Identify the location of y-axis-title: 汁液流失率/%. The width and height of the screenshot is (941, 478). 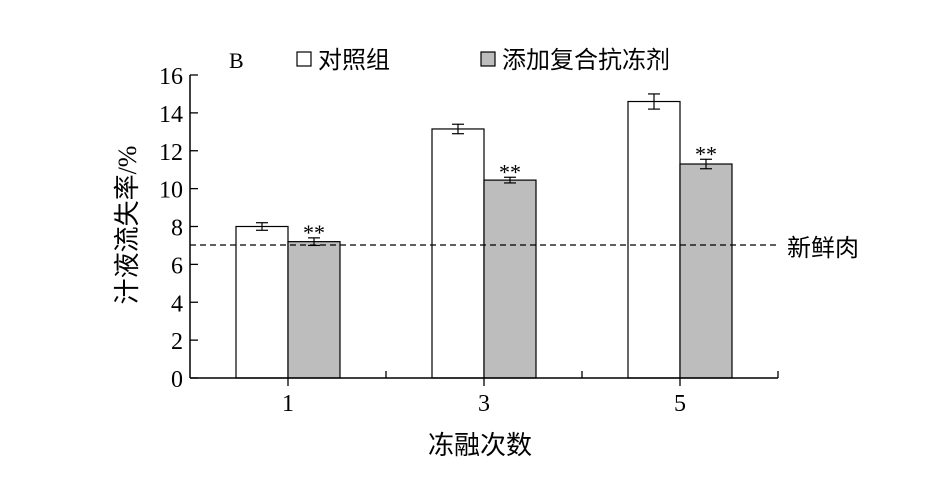
(127, 225).